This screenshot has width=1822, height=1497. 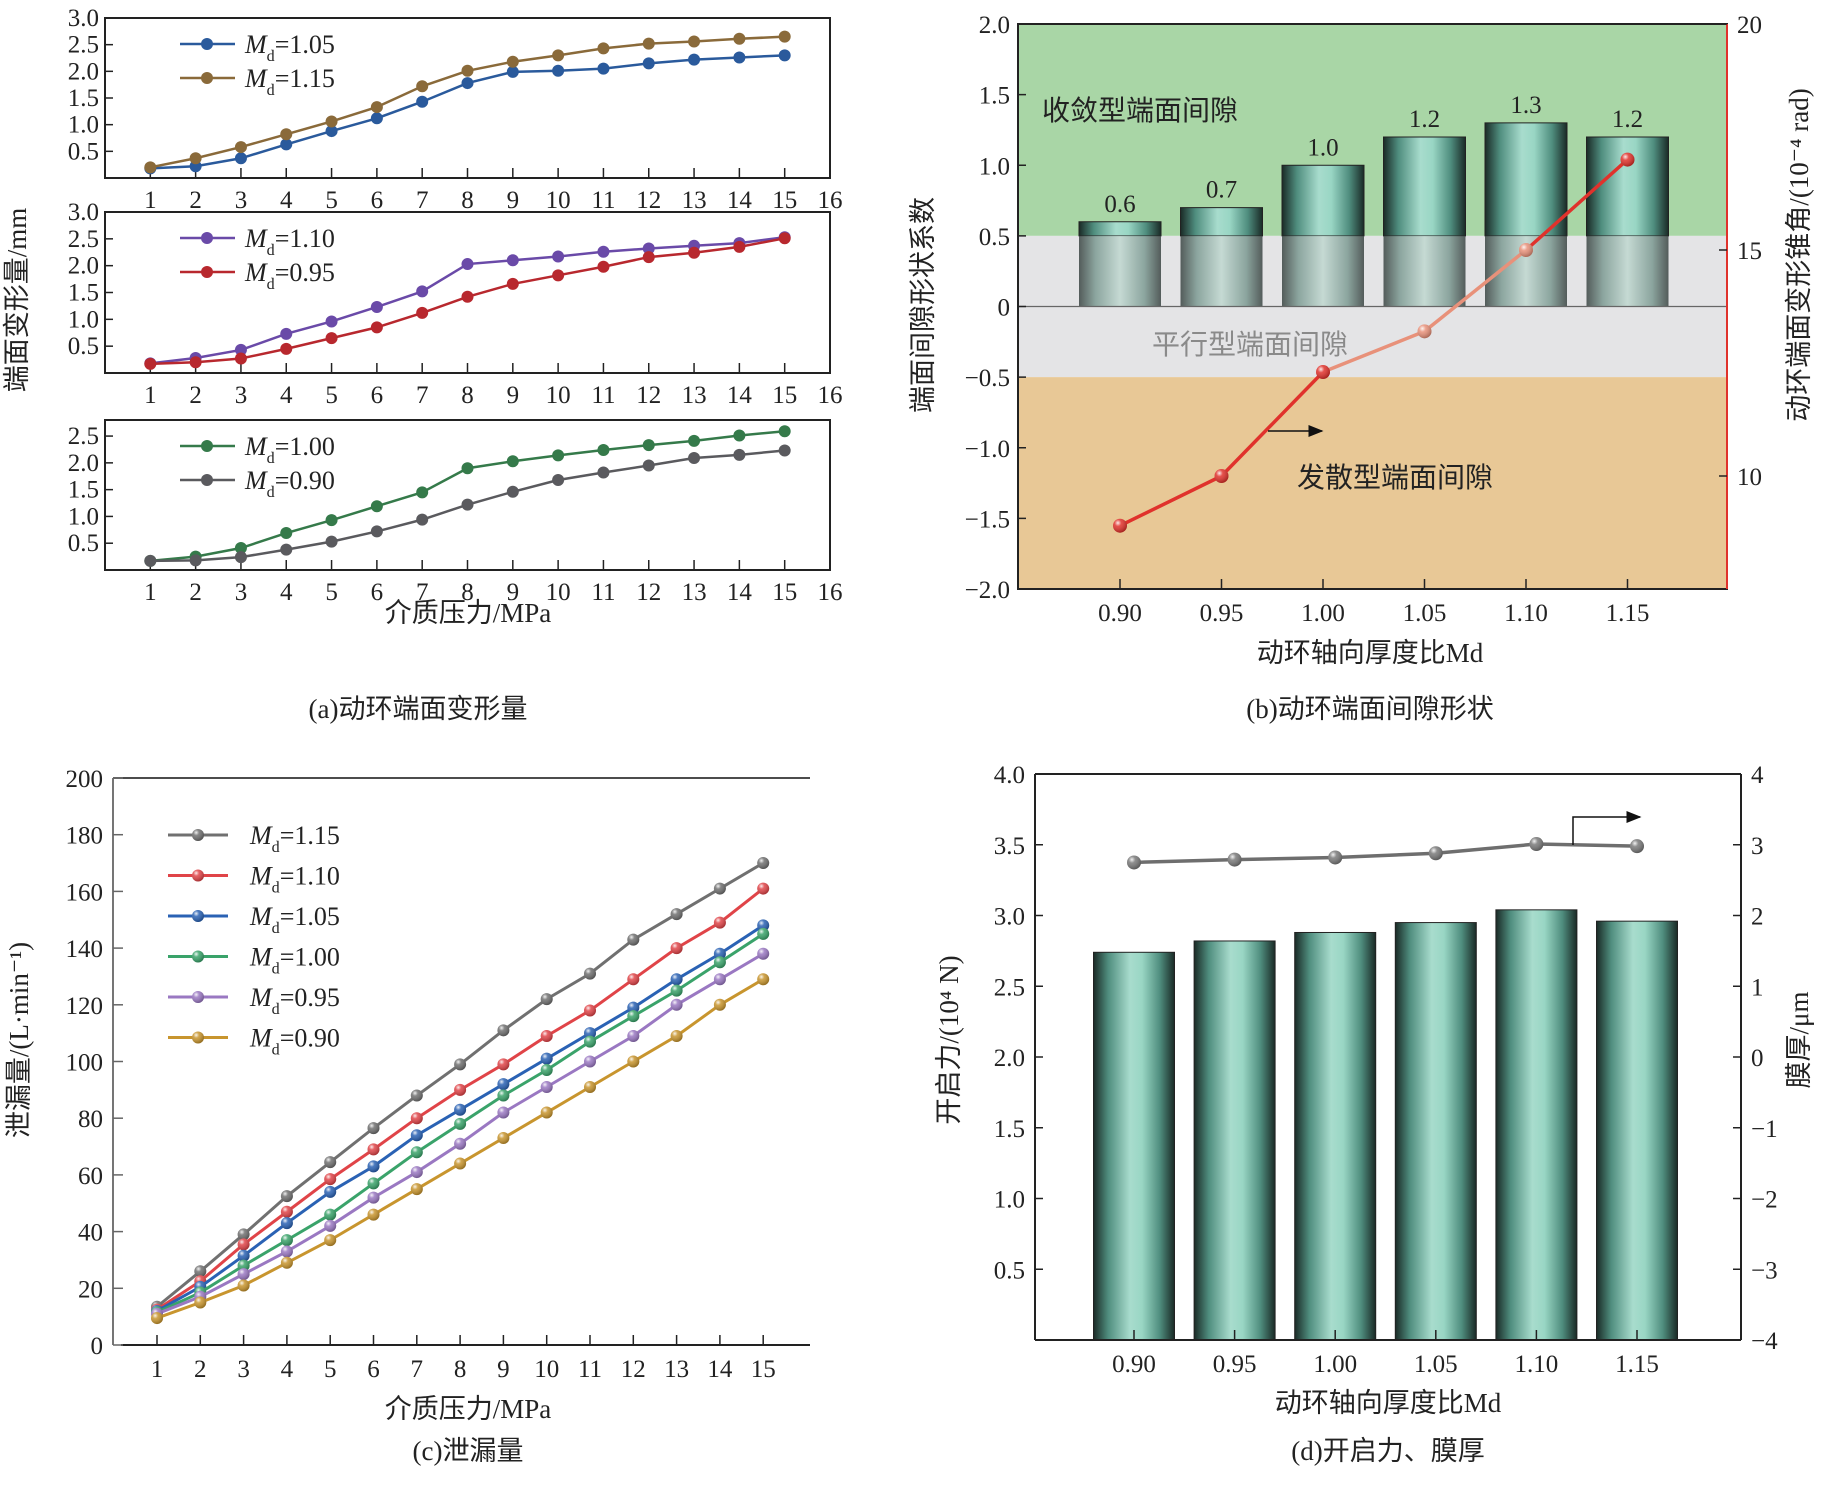 I want to click on y-axis-label: 开启力/(10⁴ N), so click(x=949, y=1039).